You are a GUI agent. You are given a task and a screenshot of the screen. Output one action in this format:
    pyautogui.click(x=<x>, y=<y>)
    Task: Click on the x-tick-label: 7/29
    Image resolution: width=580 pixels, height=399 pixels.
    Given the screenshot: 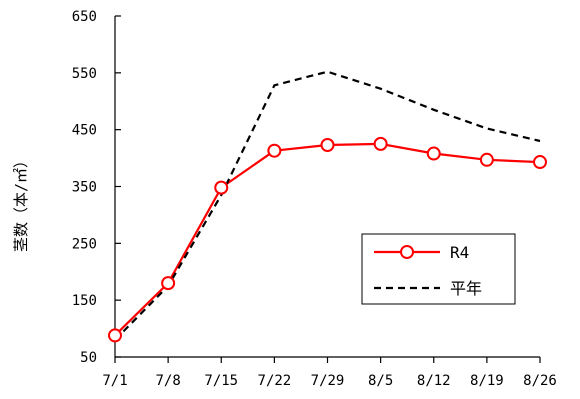 What is the action you would take?
    pyautogui.click(x=328, y=381)
    